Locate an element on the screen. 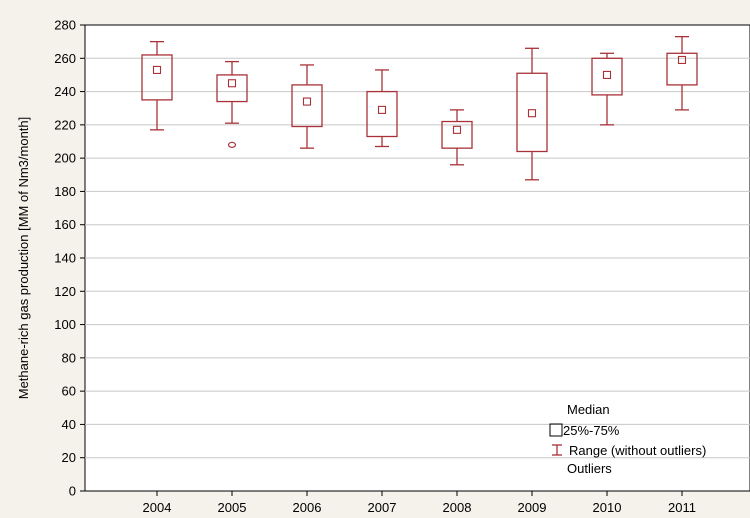  legend-range-icon is located at coordinates (557, 450).